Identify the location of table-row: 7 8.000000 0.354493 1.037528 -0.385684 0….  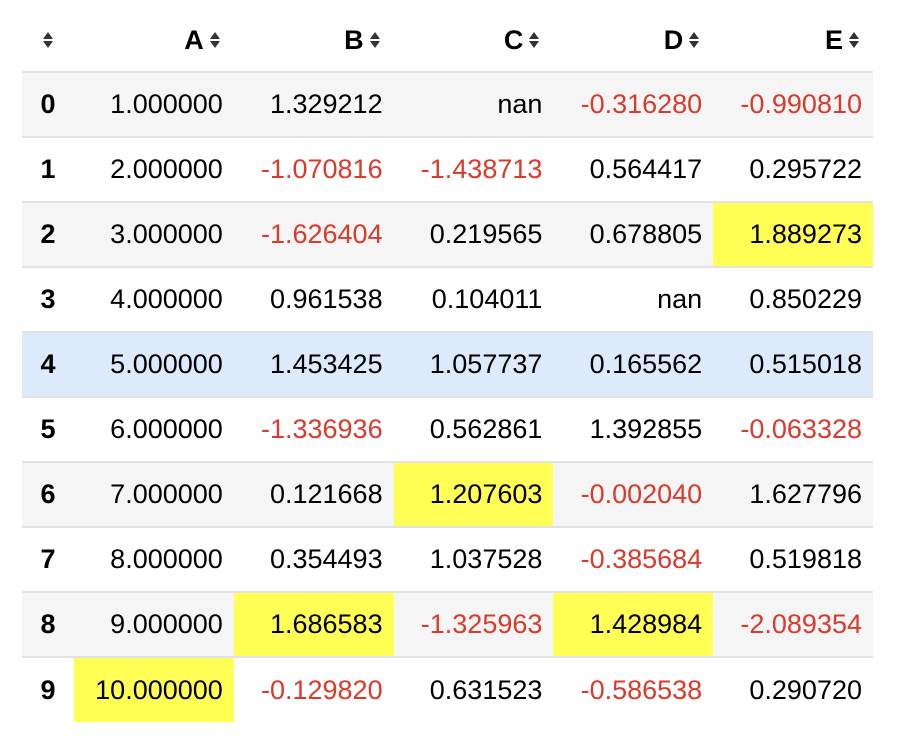
(447, 559).